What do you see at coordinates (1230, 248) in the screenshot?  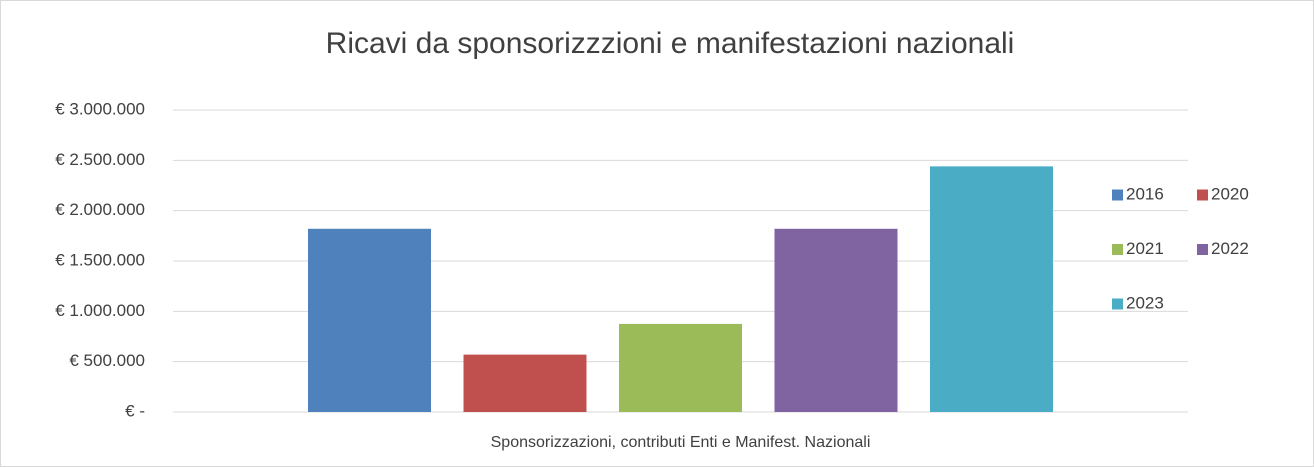 I see `legend-label: 2022` at bounding box center [1230, 248].